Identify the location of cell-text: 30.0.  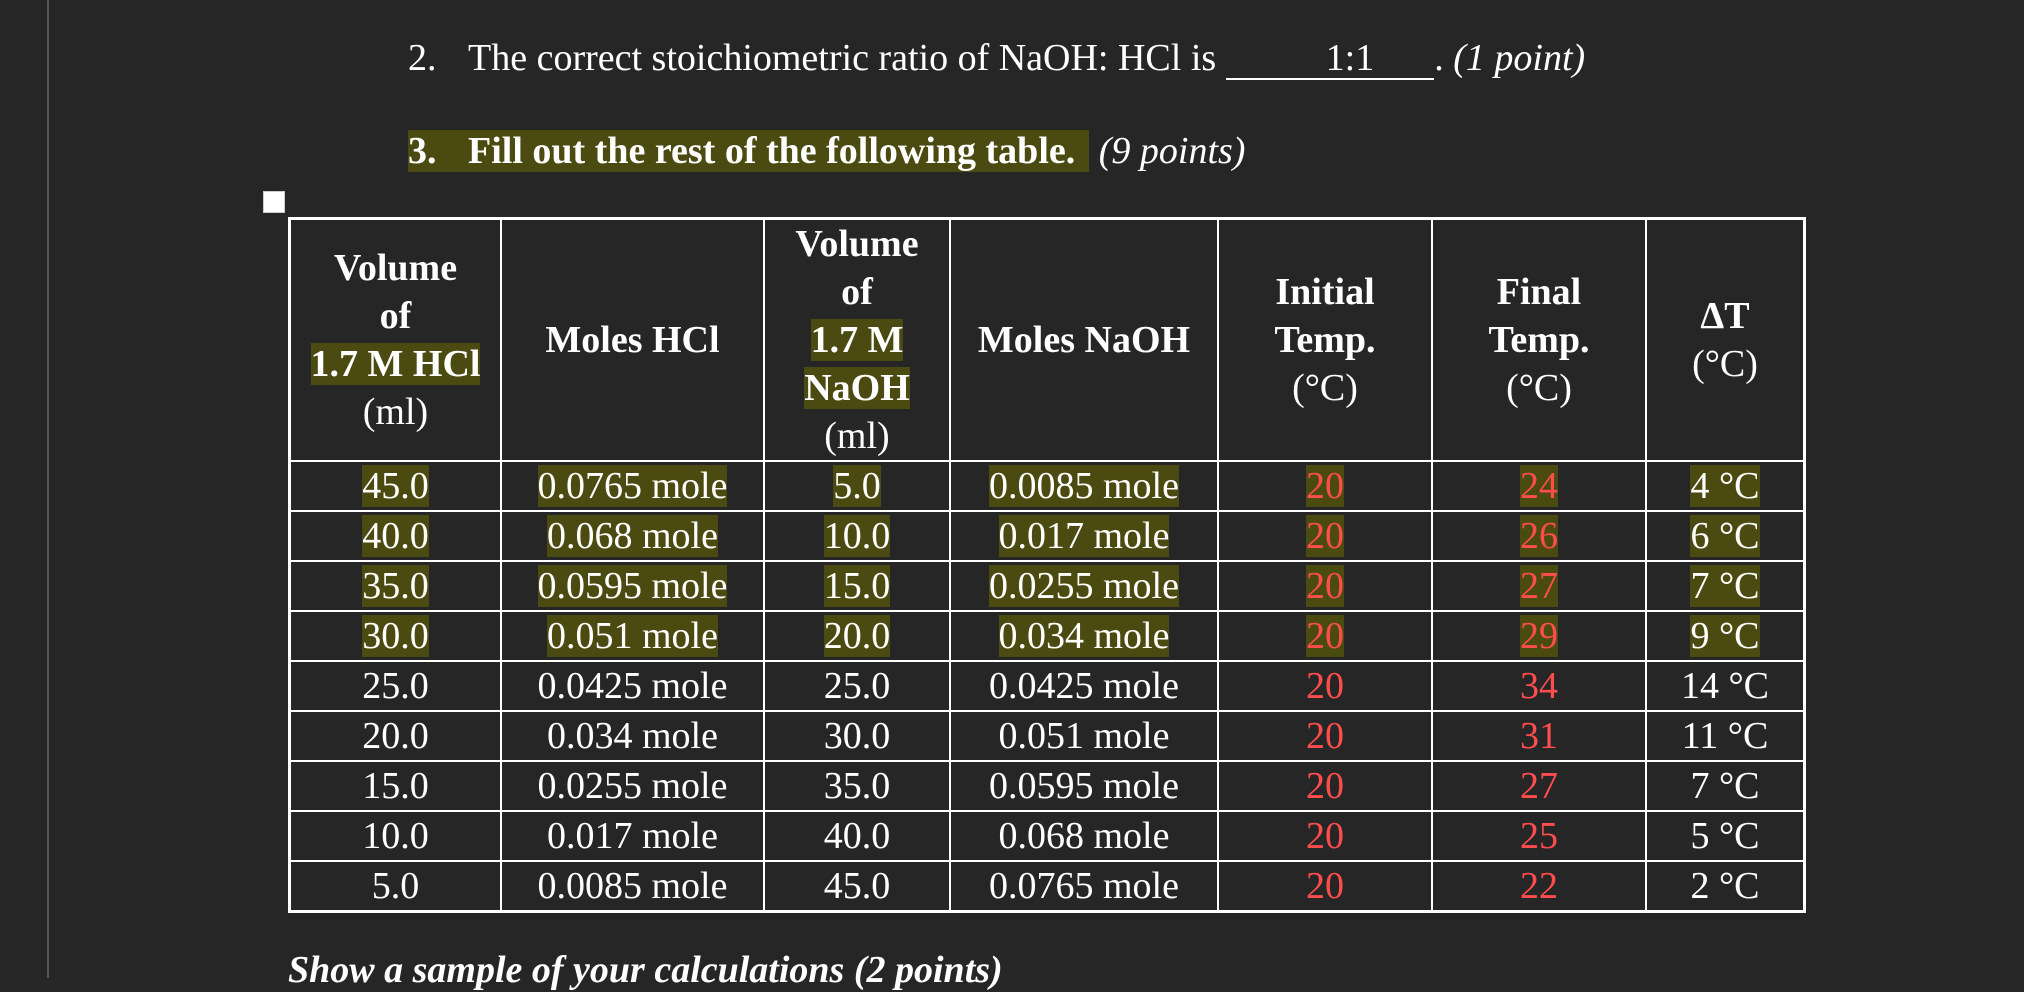
(857, 736).